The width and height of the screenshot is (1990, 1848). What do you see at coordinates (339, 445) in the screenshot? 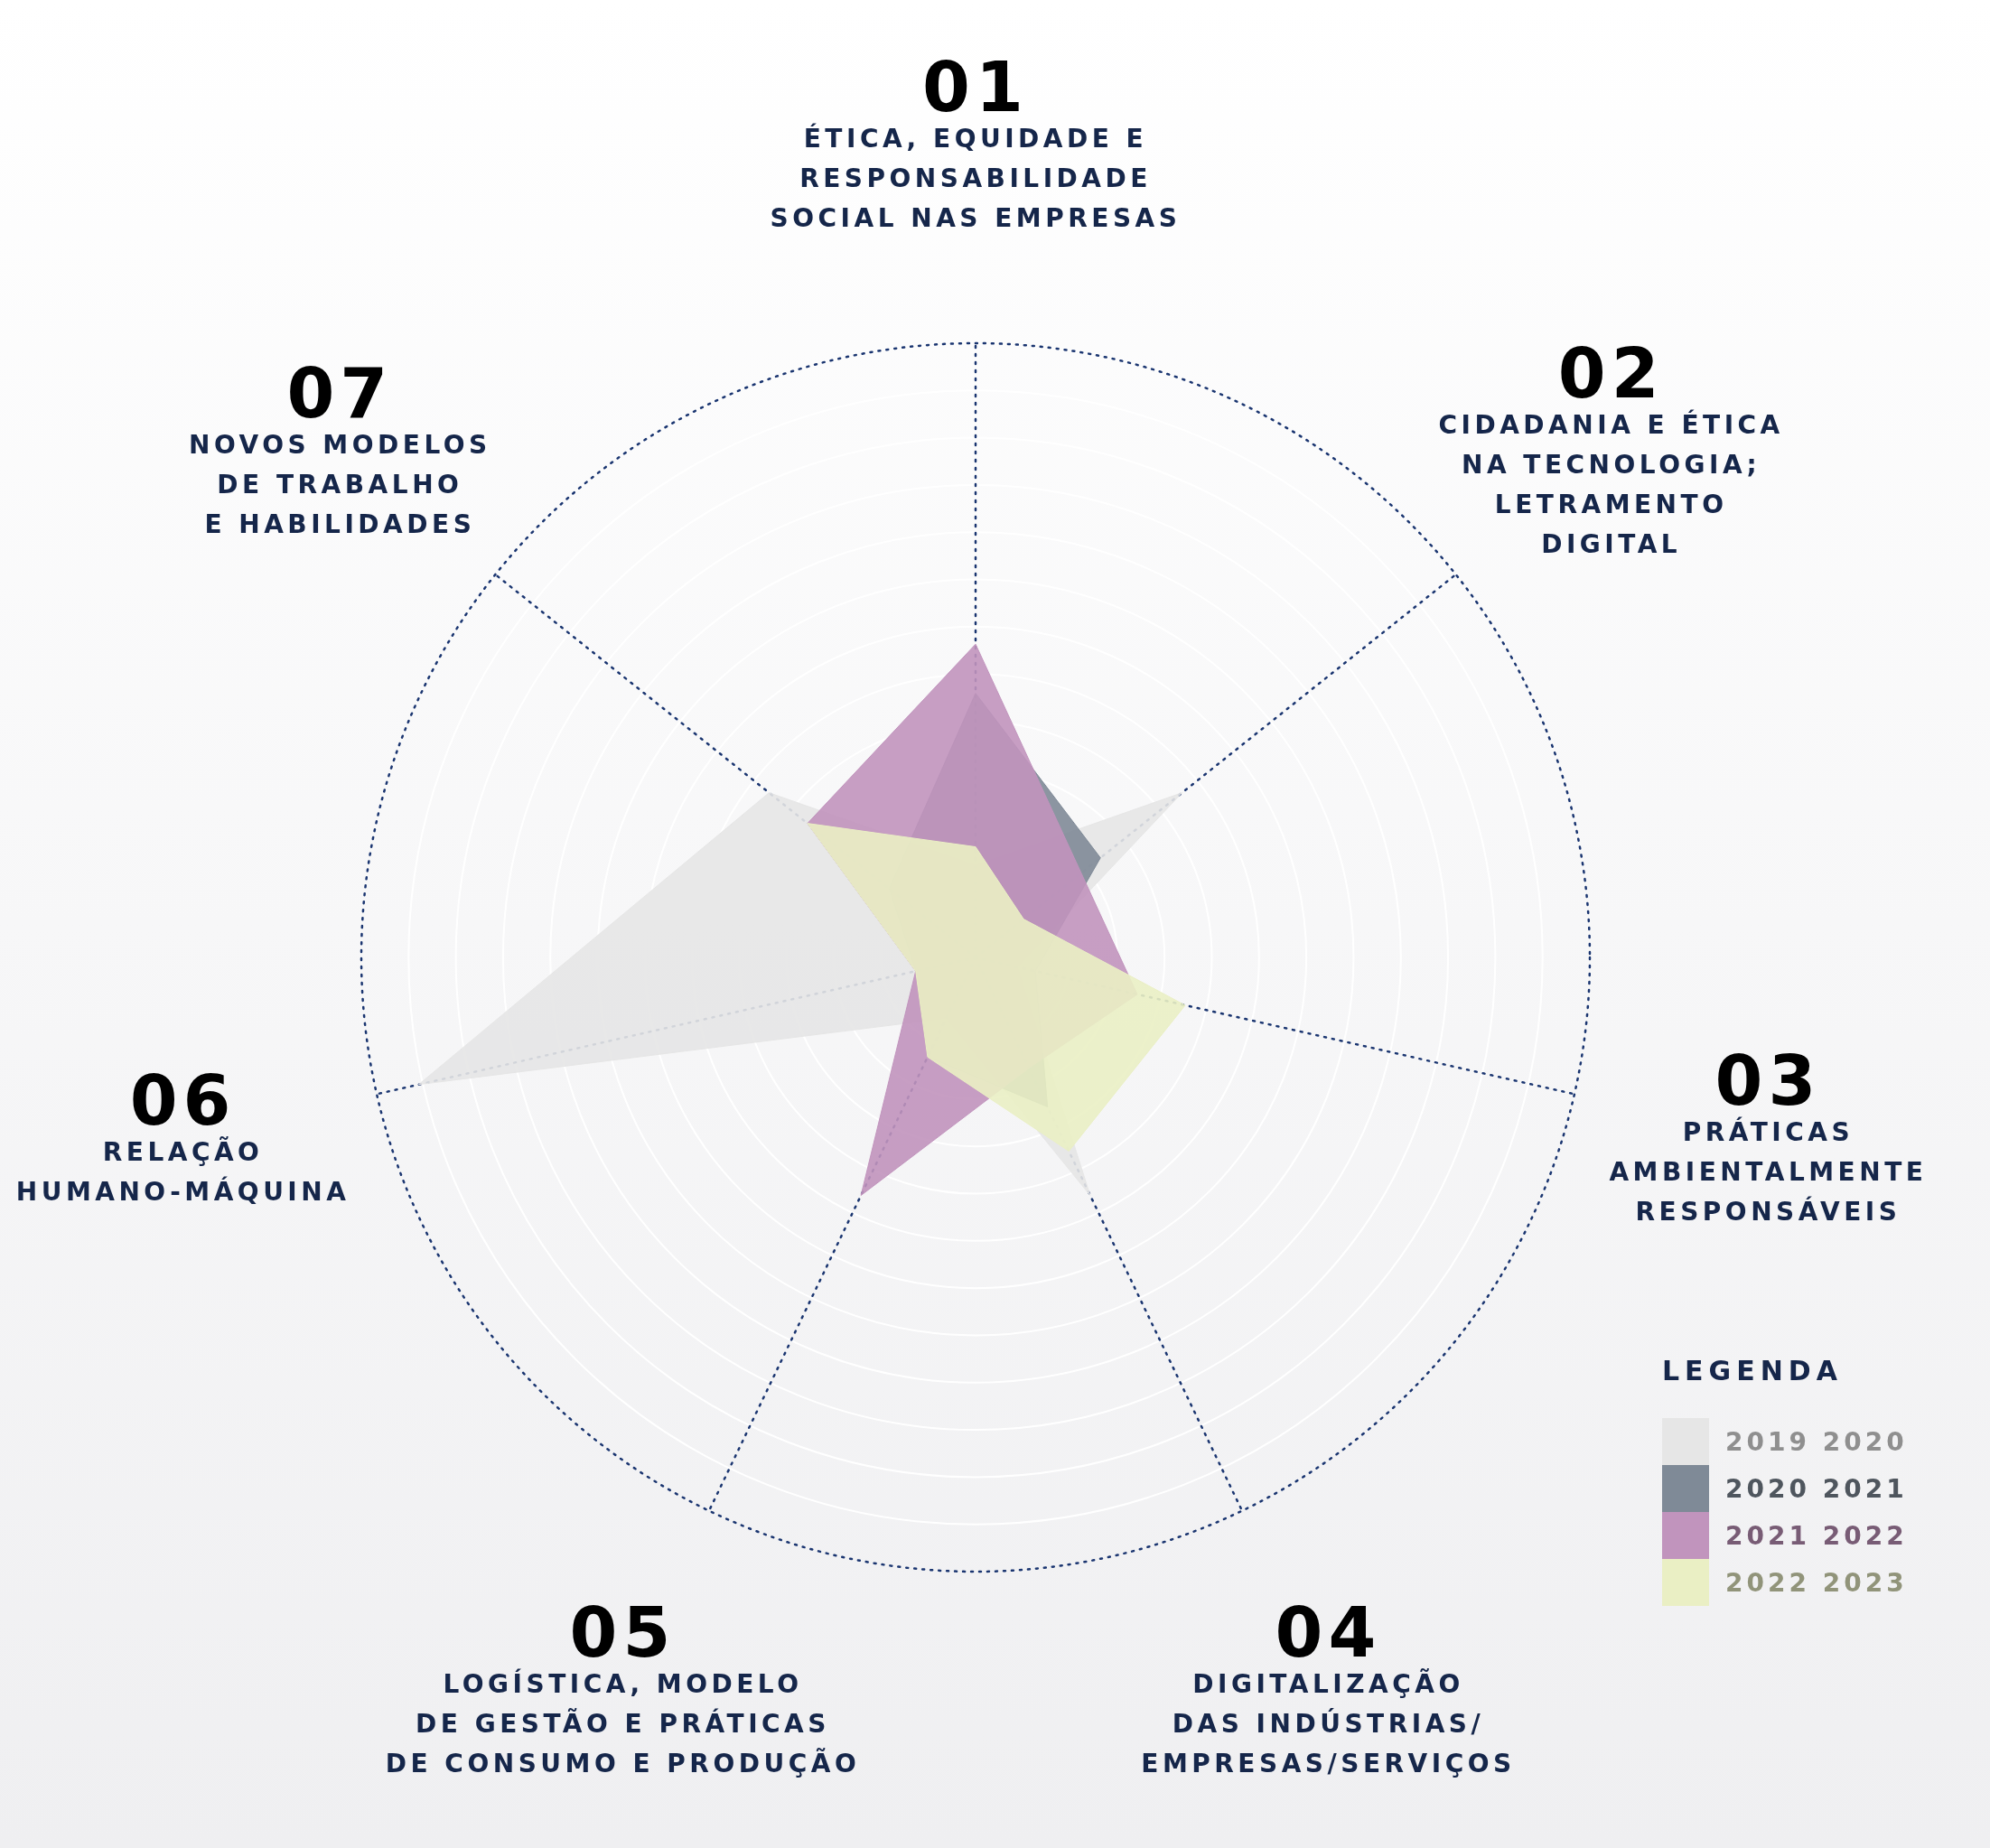
I see `spoke-label: 07 NOVOS MODELOS DE TRABALHO E HABILIDADES` at bounding box center [339, 445].